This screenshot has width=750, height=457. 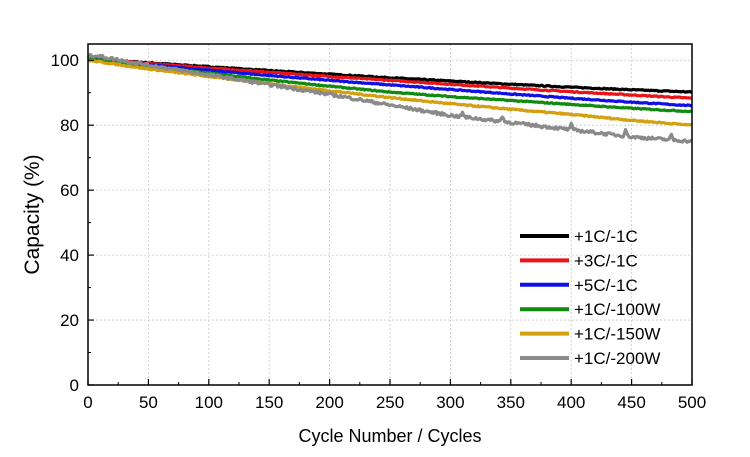 What do you see at coordinates (606, 285) in the screenshot?
I see `legend-label: +5C/-1C` at bounding box center [606, 285].